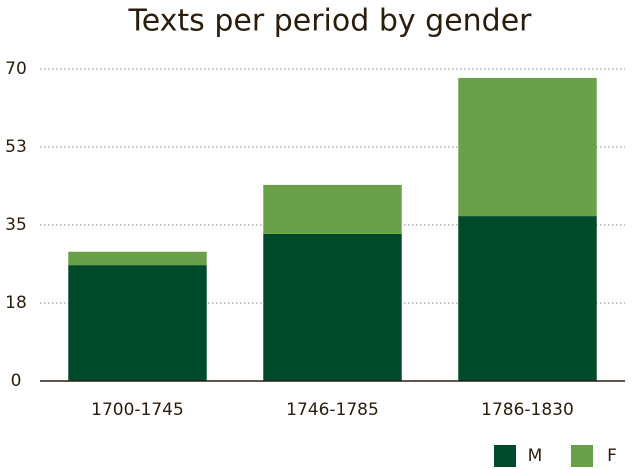 The width and height of the screenshot is (640, 470). I want to click on x-tick-label: 1700-1745, so click(137, 410).